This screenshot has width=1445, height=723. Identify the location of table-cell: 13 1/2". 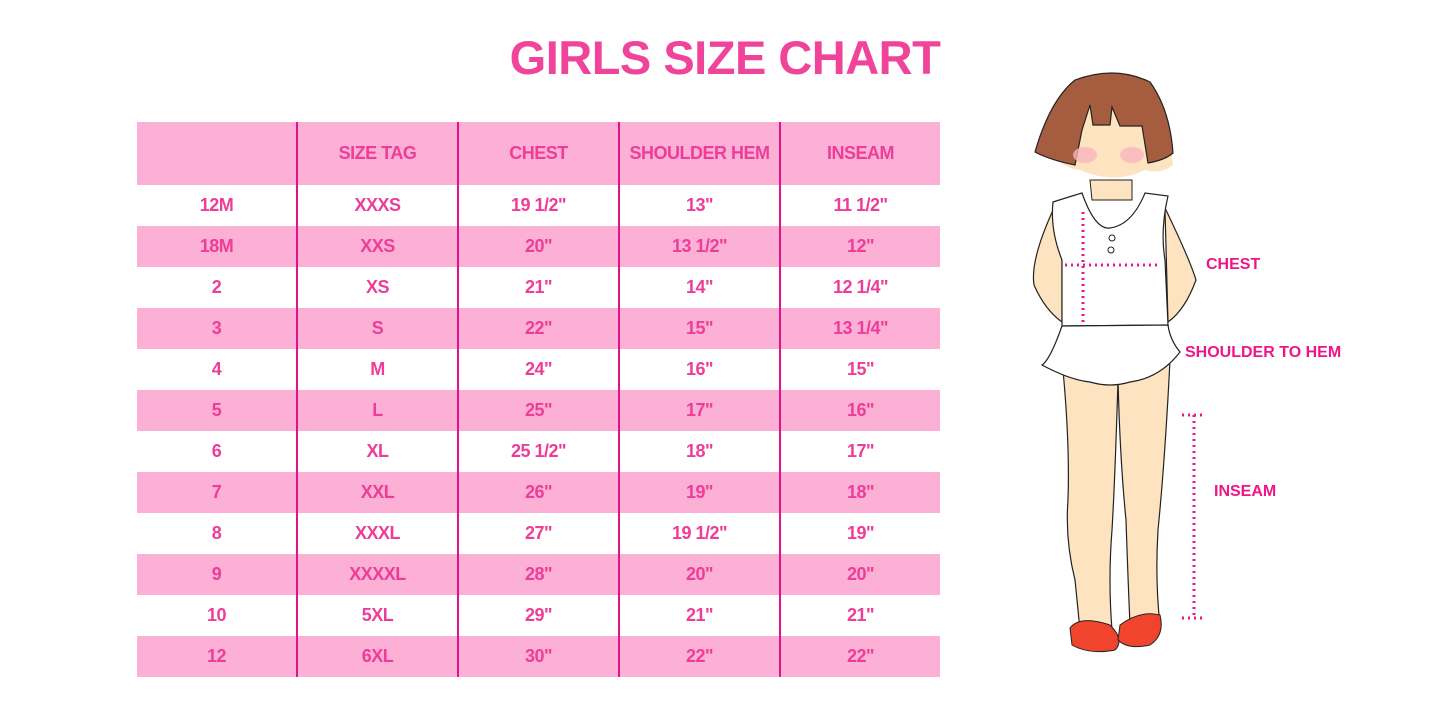
(699, 246).